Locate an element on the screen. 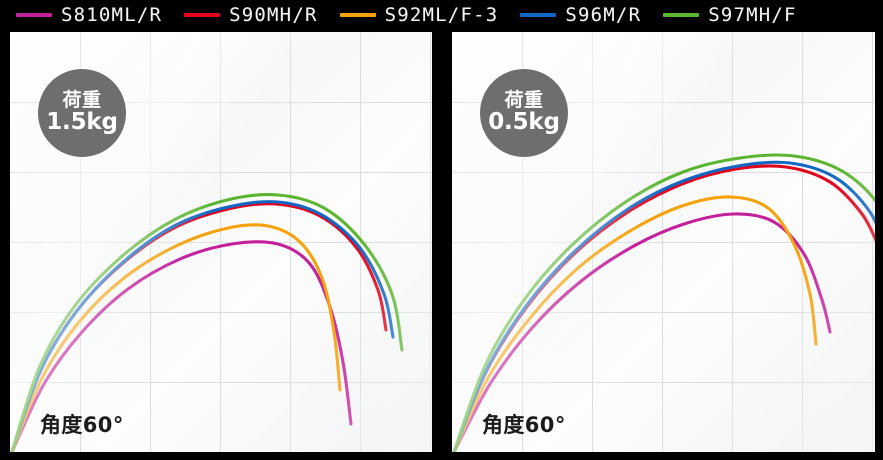 This screenshot has height=460, width=883. angle-label-right: 角度60° is located at coordinates (524, 425).